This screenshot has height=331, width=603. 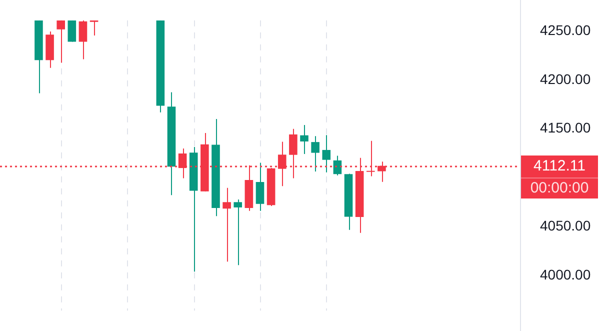 What do you see at coordinates (565, 30) in the screenshot?
I see `y-tick-label: 4250.00` at bounding box center [565, 30].